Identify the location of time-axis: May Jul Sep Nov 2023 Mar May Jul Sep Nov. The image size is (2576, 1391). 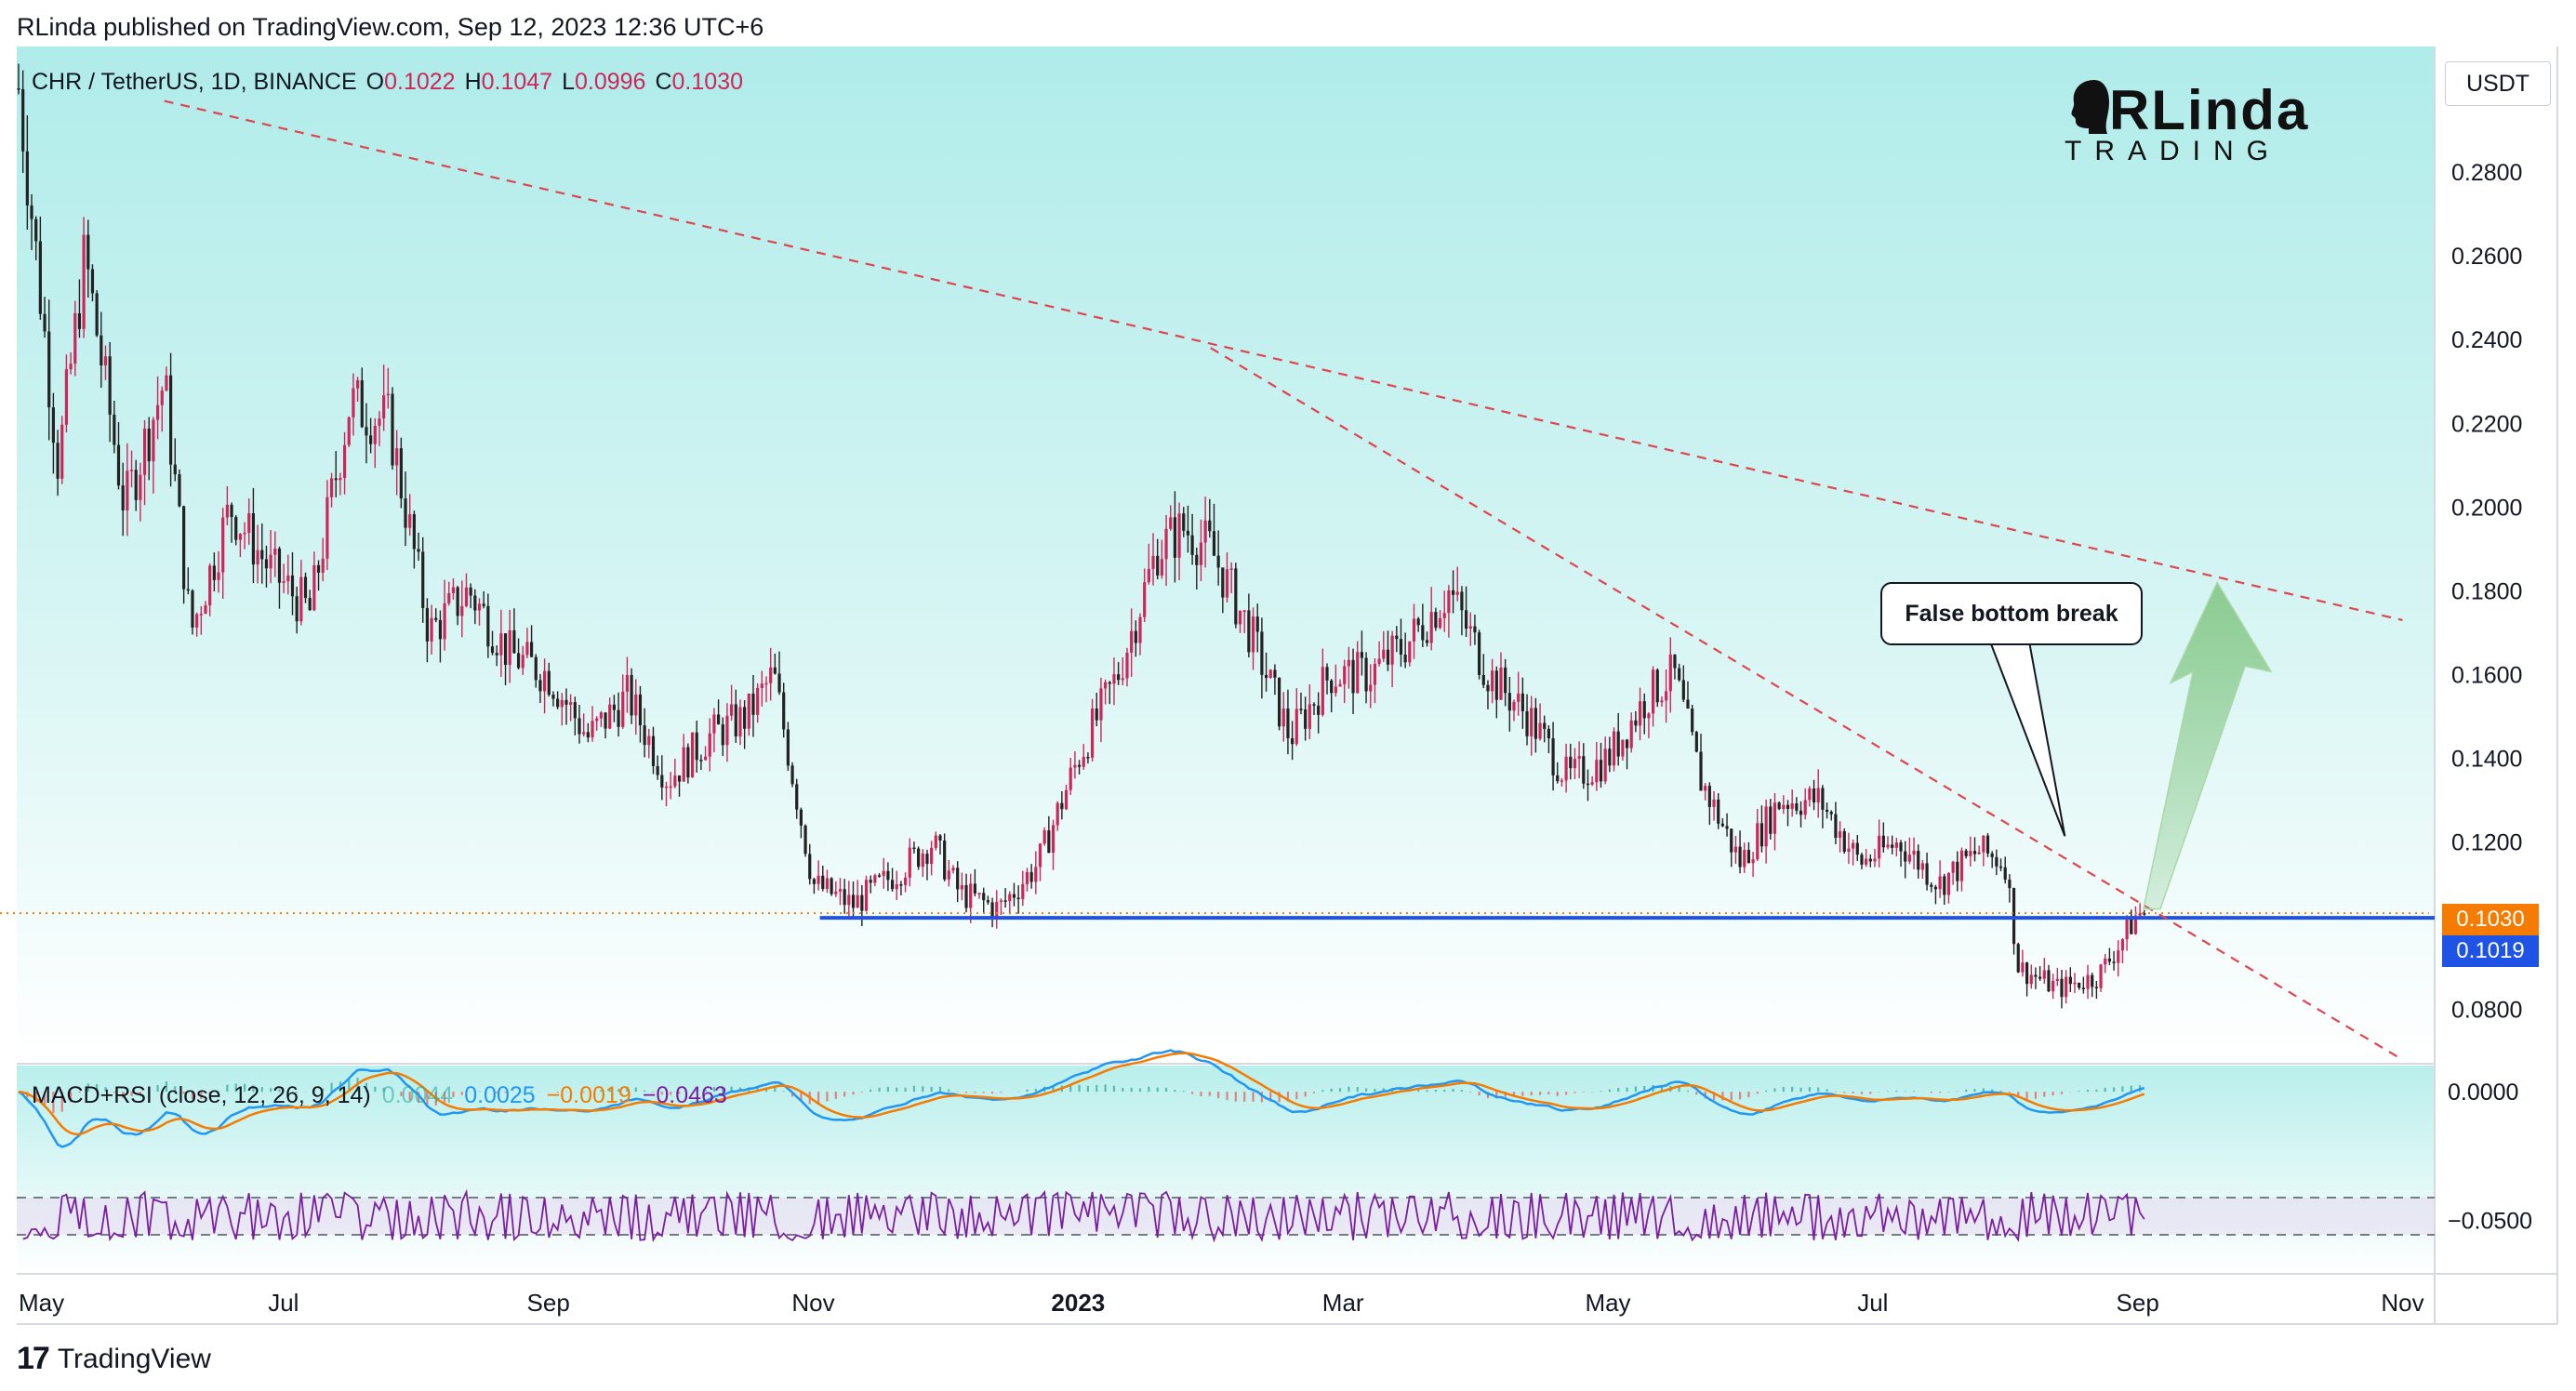
(1221, 1303).